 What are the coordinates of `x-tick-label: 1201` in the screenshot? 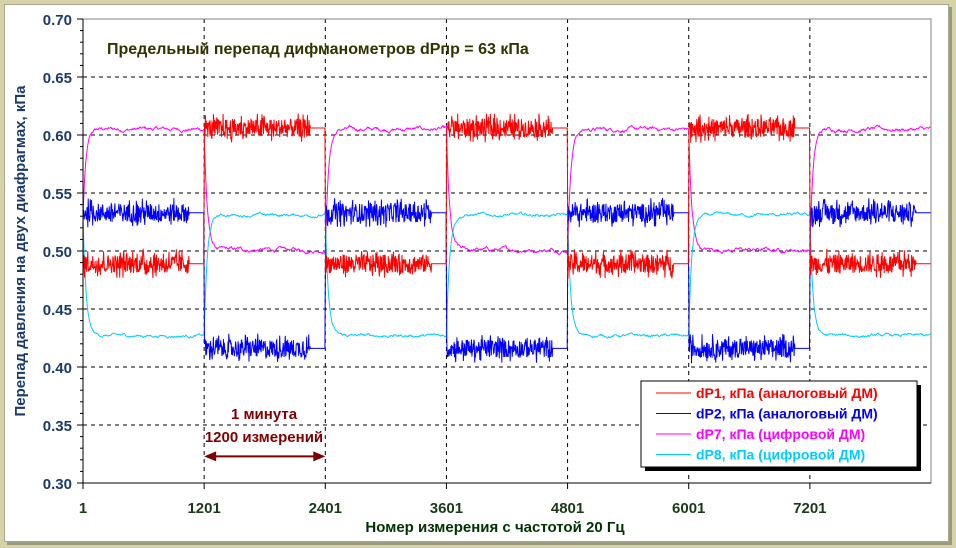 It's located at (203, 508).